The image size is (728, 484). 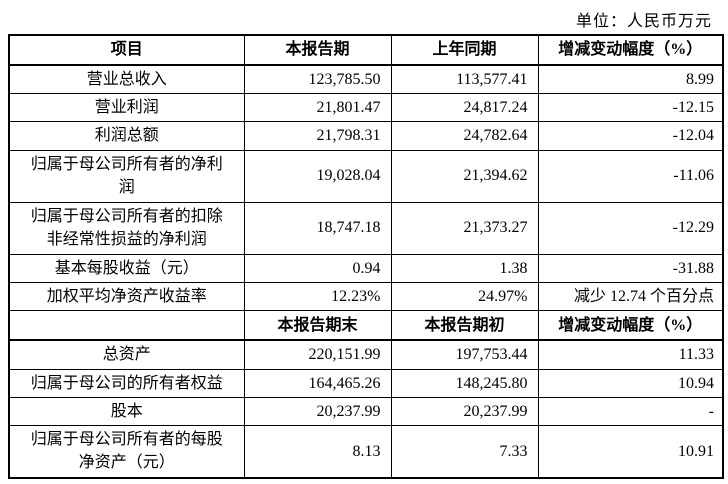 What do you see at coordinates (464, 79) in the screenshot?
I see `prior-value: 113,577.41` at bounding box center [464, 79].